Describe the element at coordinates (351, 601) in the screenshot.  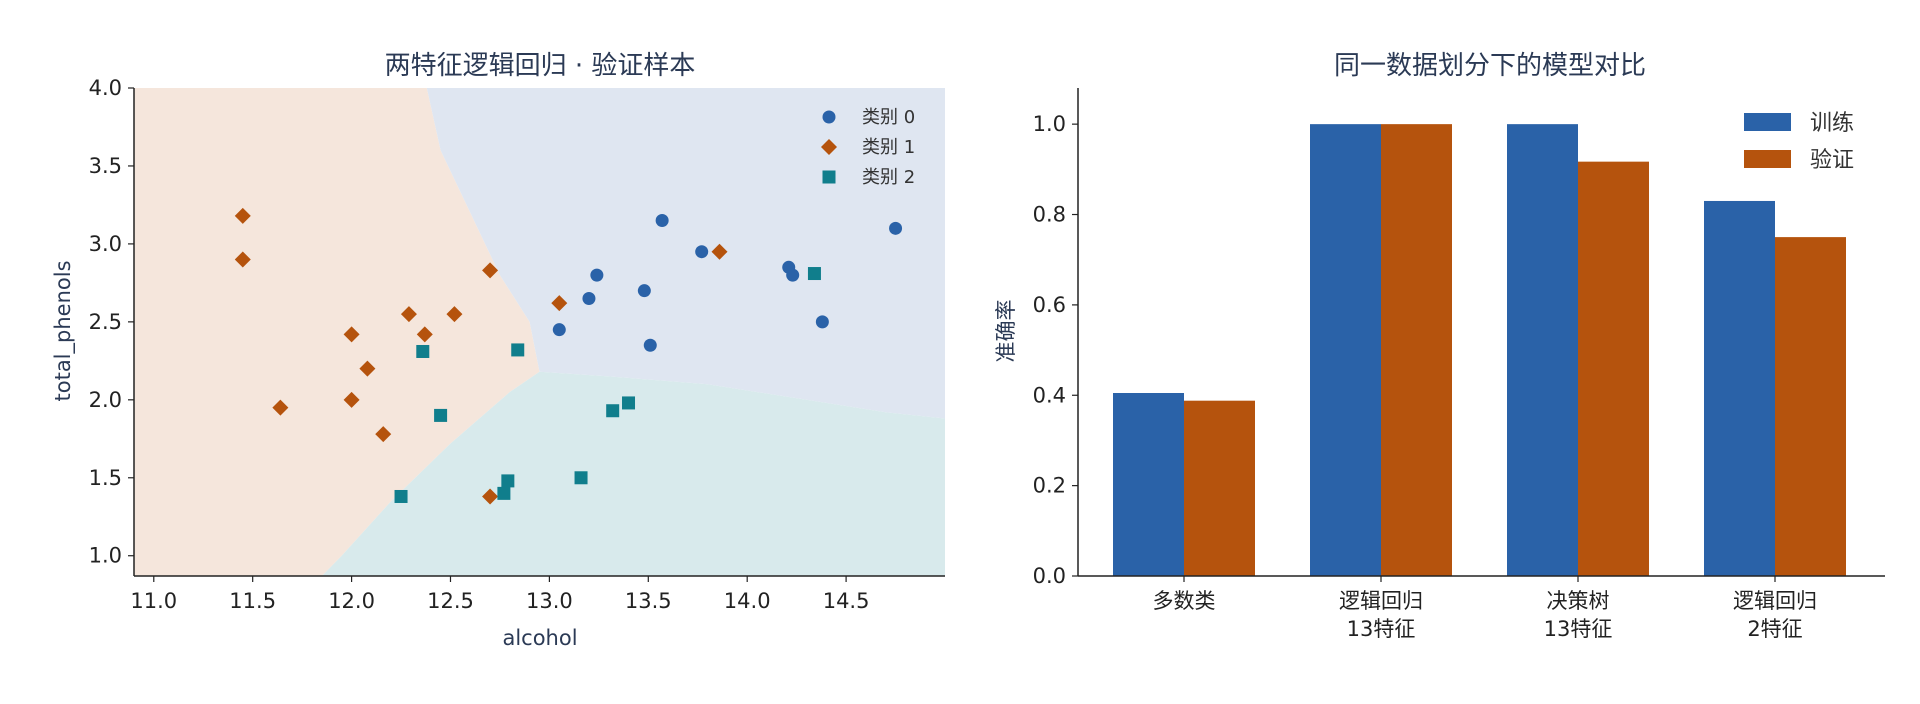
I see `left-x-tick-label: 12.0` at that location.